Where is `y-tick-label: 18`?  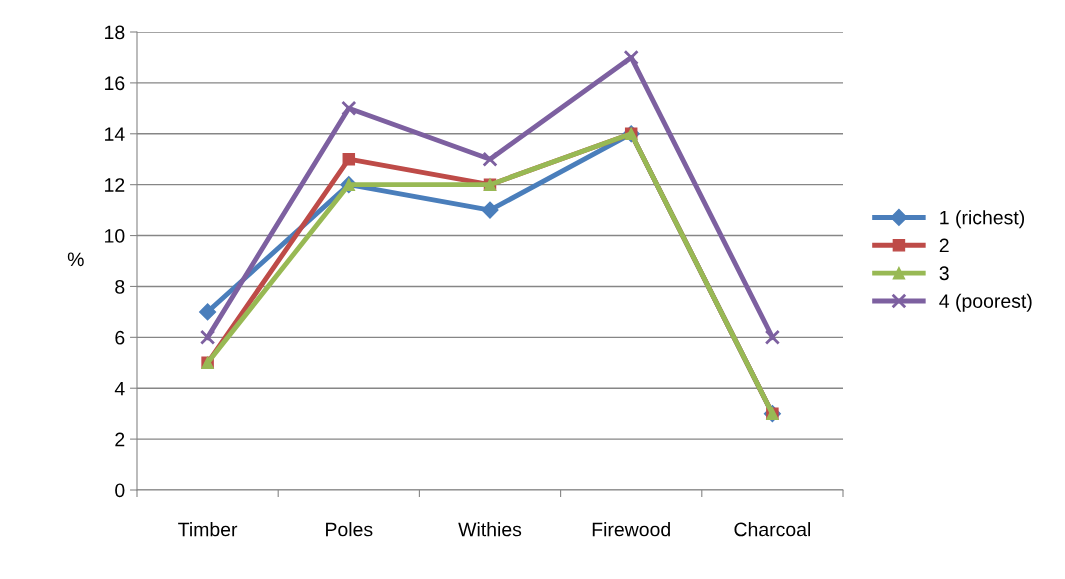
y-tick-label: 18 is located at coordinates (115, 32).